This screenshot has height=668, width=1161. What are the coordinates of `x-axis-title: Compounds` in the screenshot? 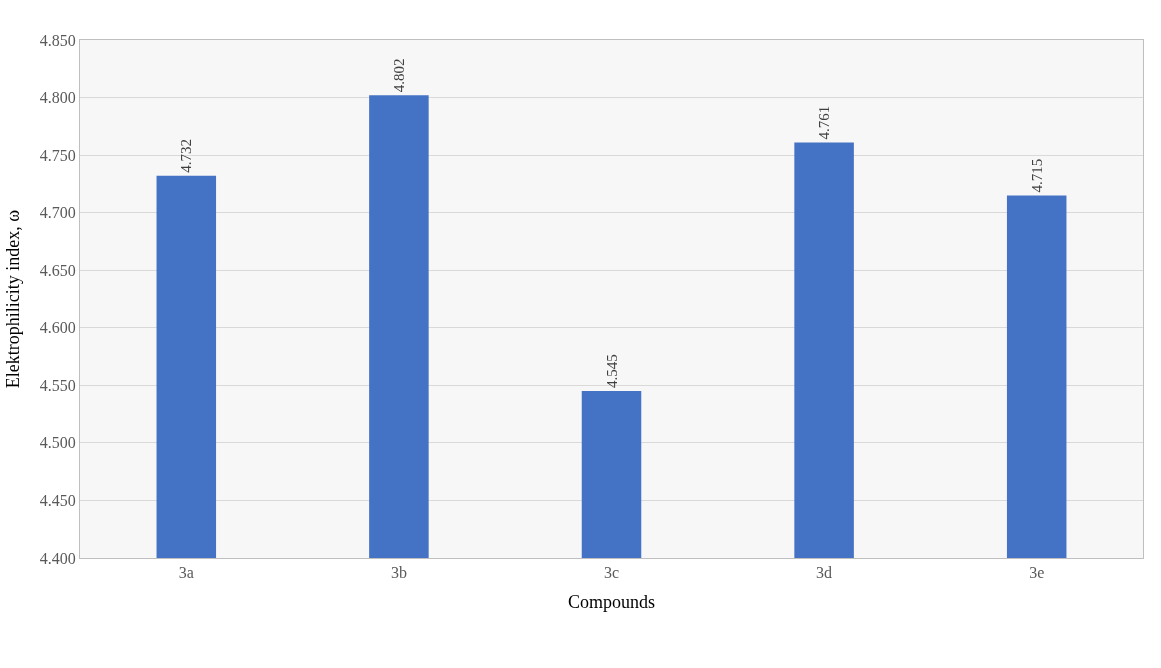 It's located at (611, 602).